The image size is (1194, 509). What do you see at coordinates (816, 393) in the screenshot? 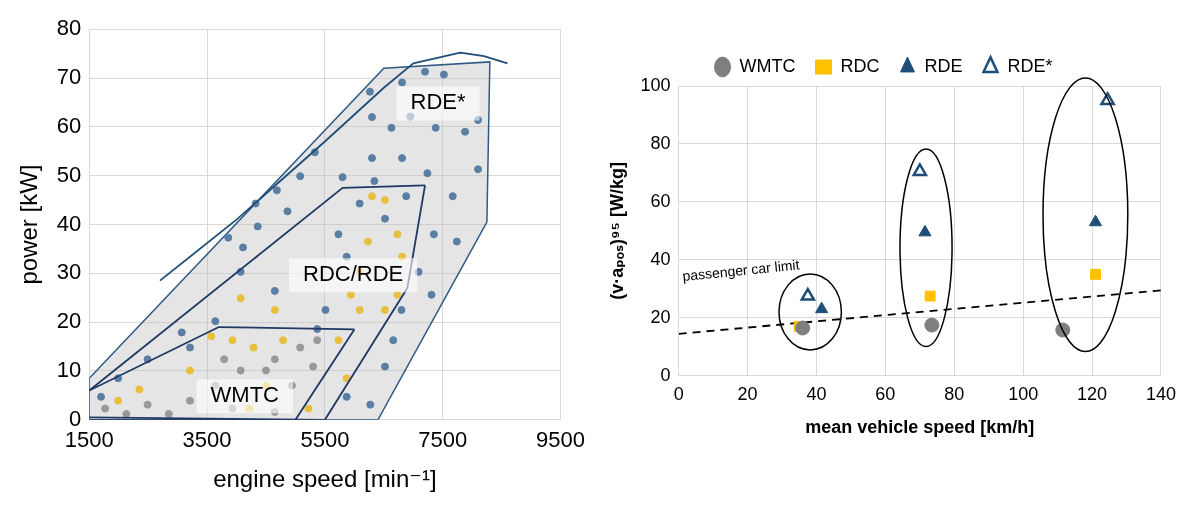
I see `x-tick-label: 40` at bounding box center [816, 393].